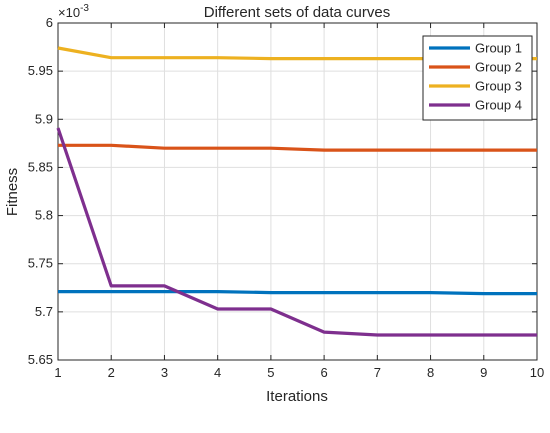 The width and height of the screenshot is (550, 433). I want to click on y-tick-label: 6, so click(49, 22).